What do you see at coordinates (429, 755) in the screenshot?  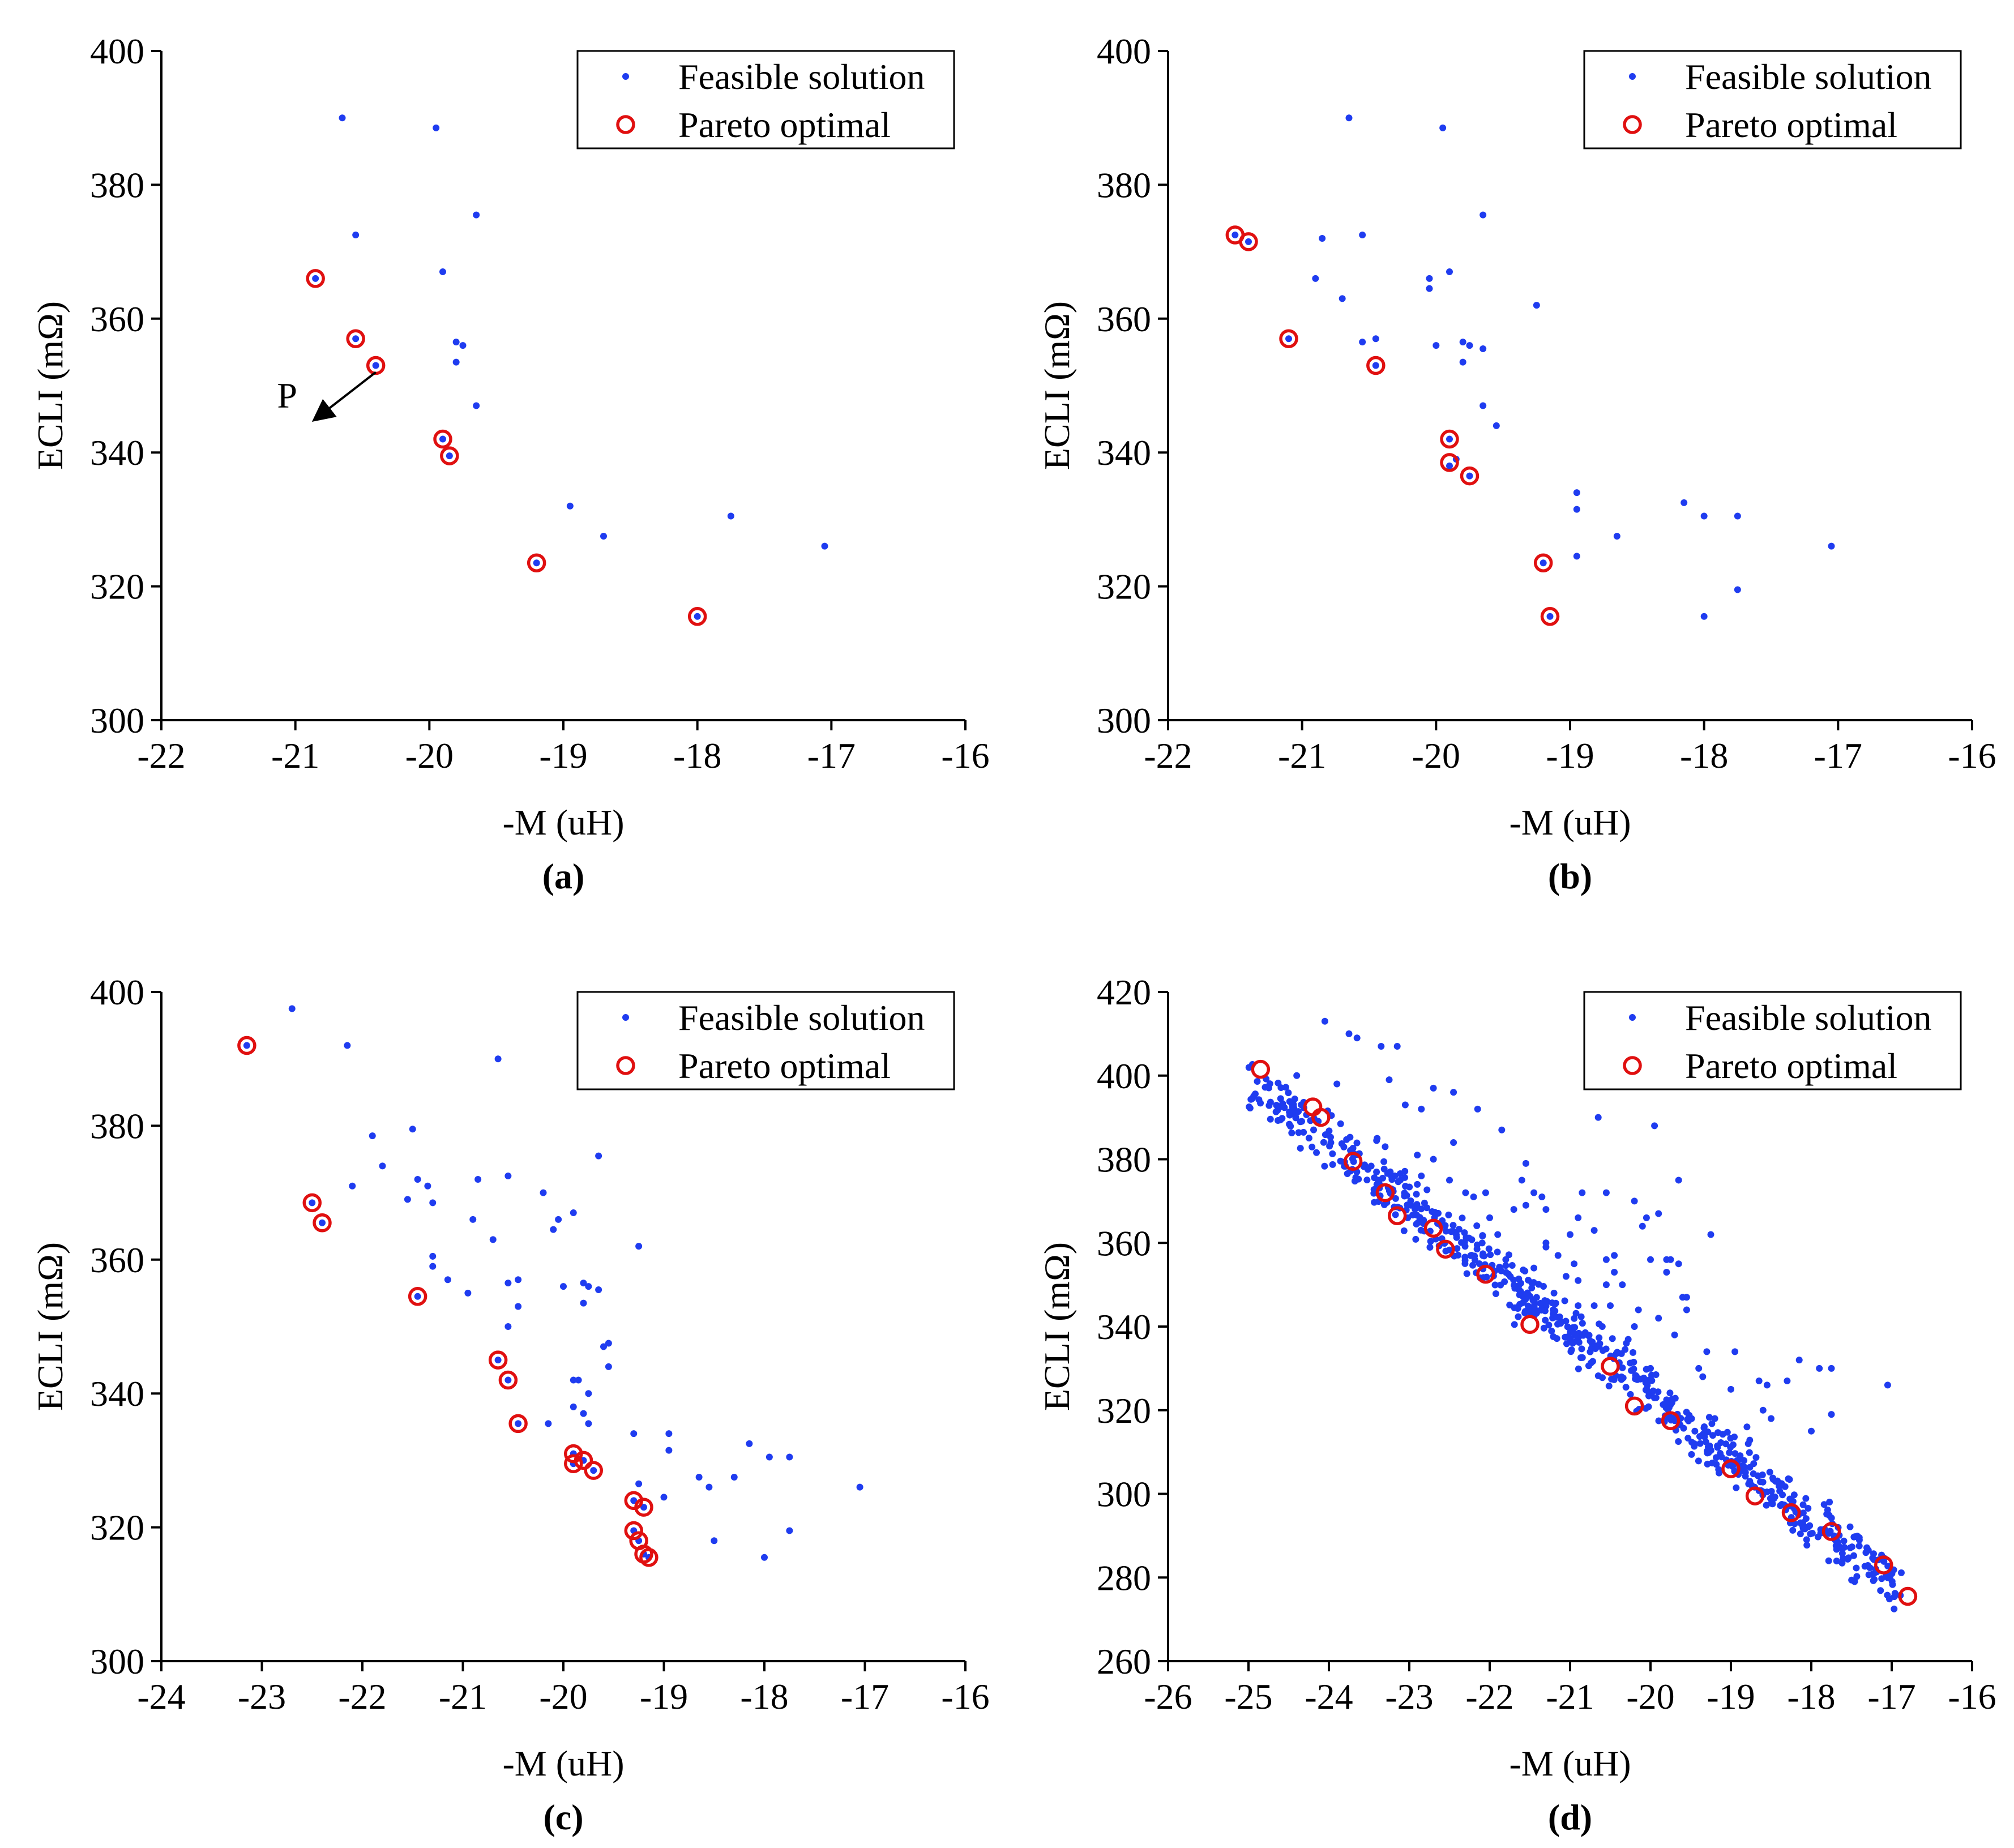 I see `x-tick-label: -20` at bounding box center [429, 755].